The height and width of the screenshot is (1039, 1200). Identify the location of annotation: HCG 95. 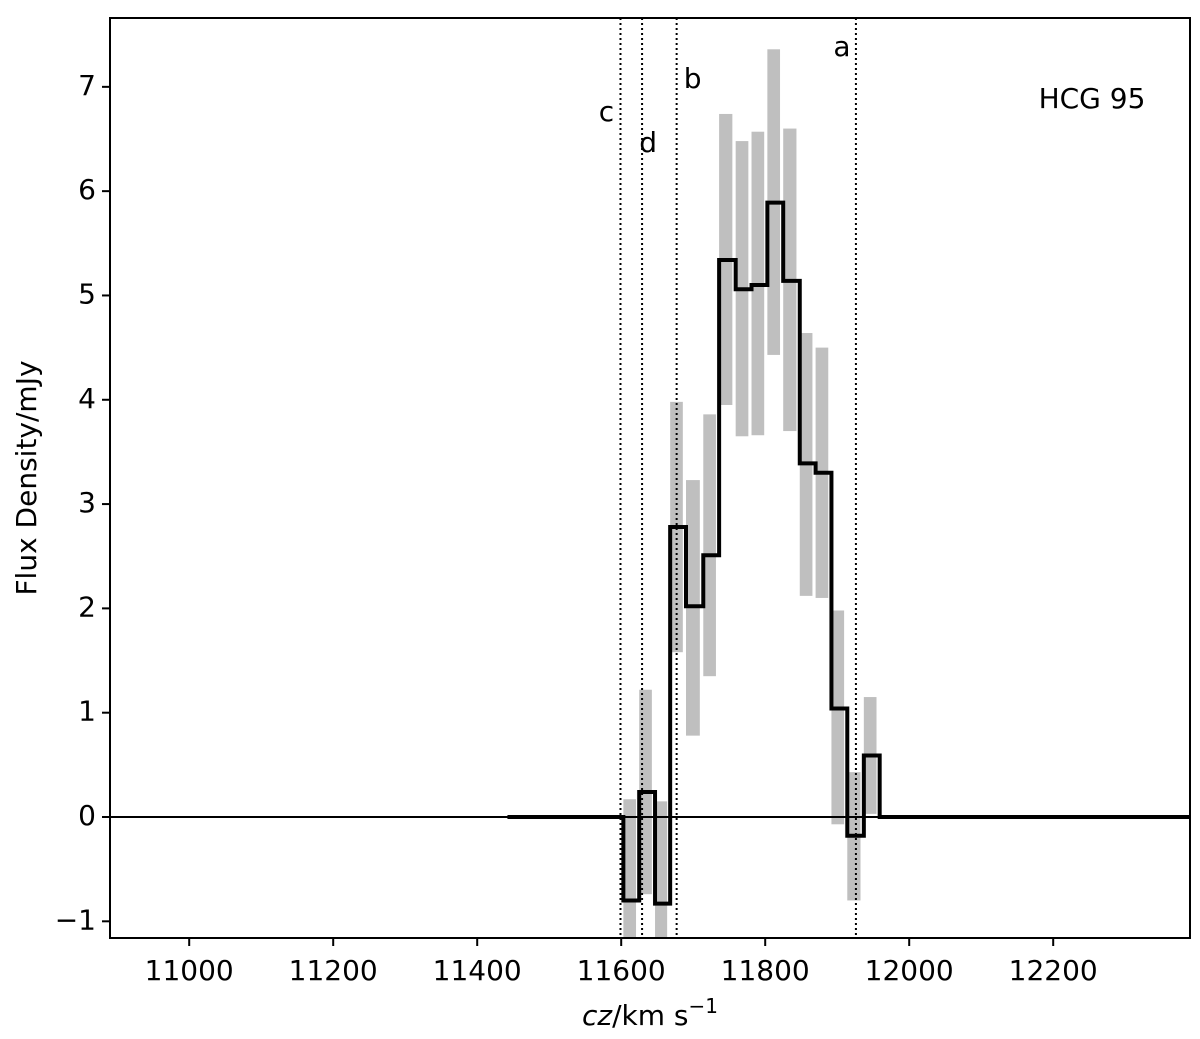
(1092, 98).